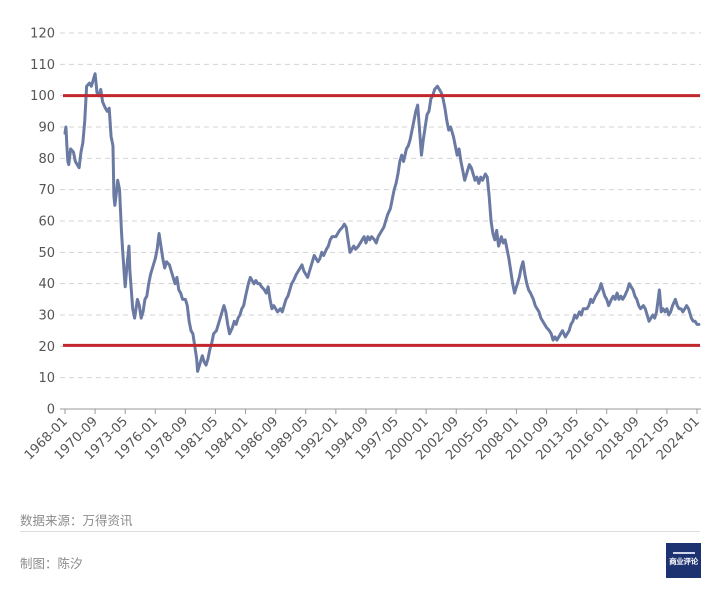 This screenshot has height=597, width=720. What do you see at coordinates (360, 531) in the screenshot?
I see `footer-divider` at bounding box center [360, 531].